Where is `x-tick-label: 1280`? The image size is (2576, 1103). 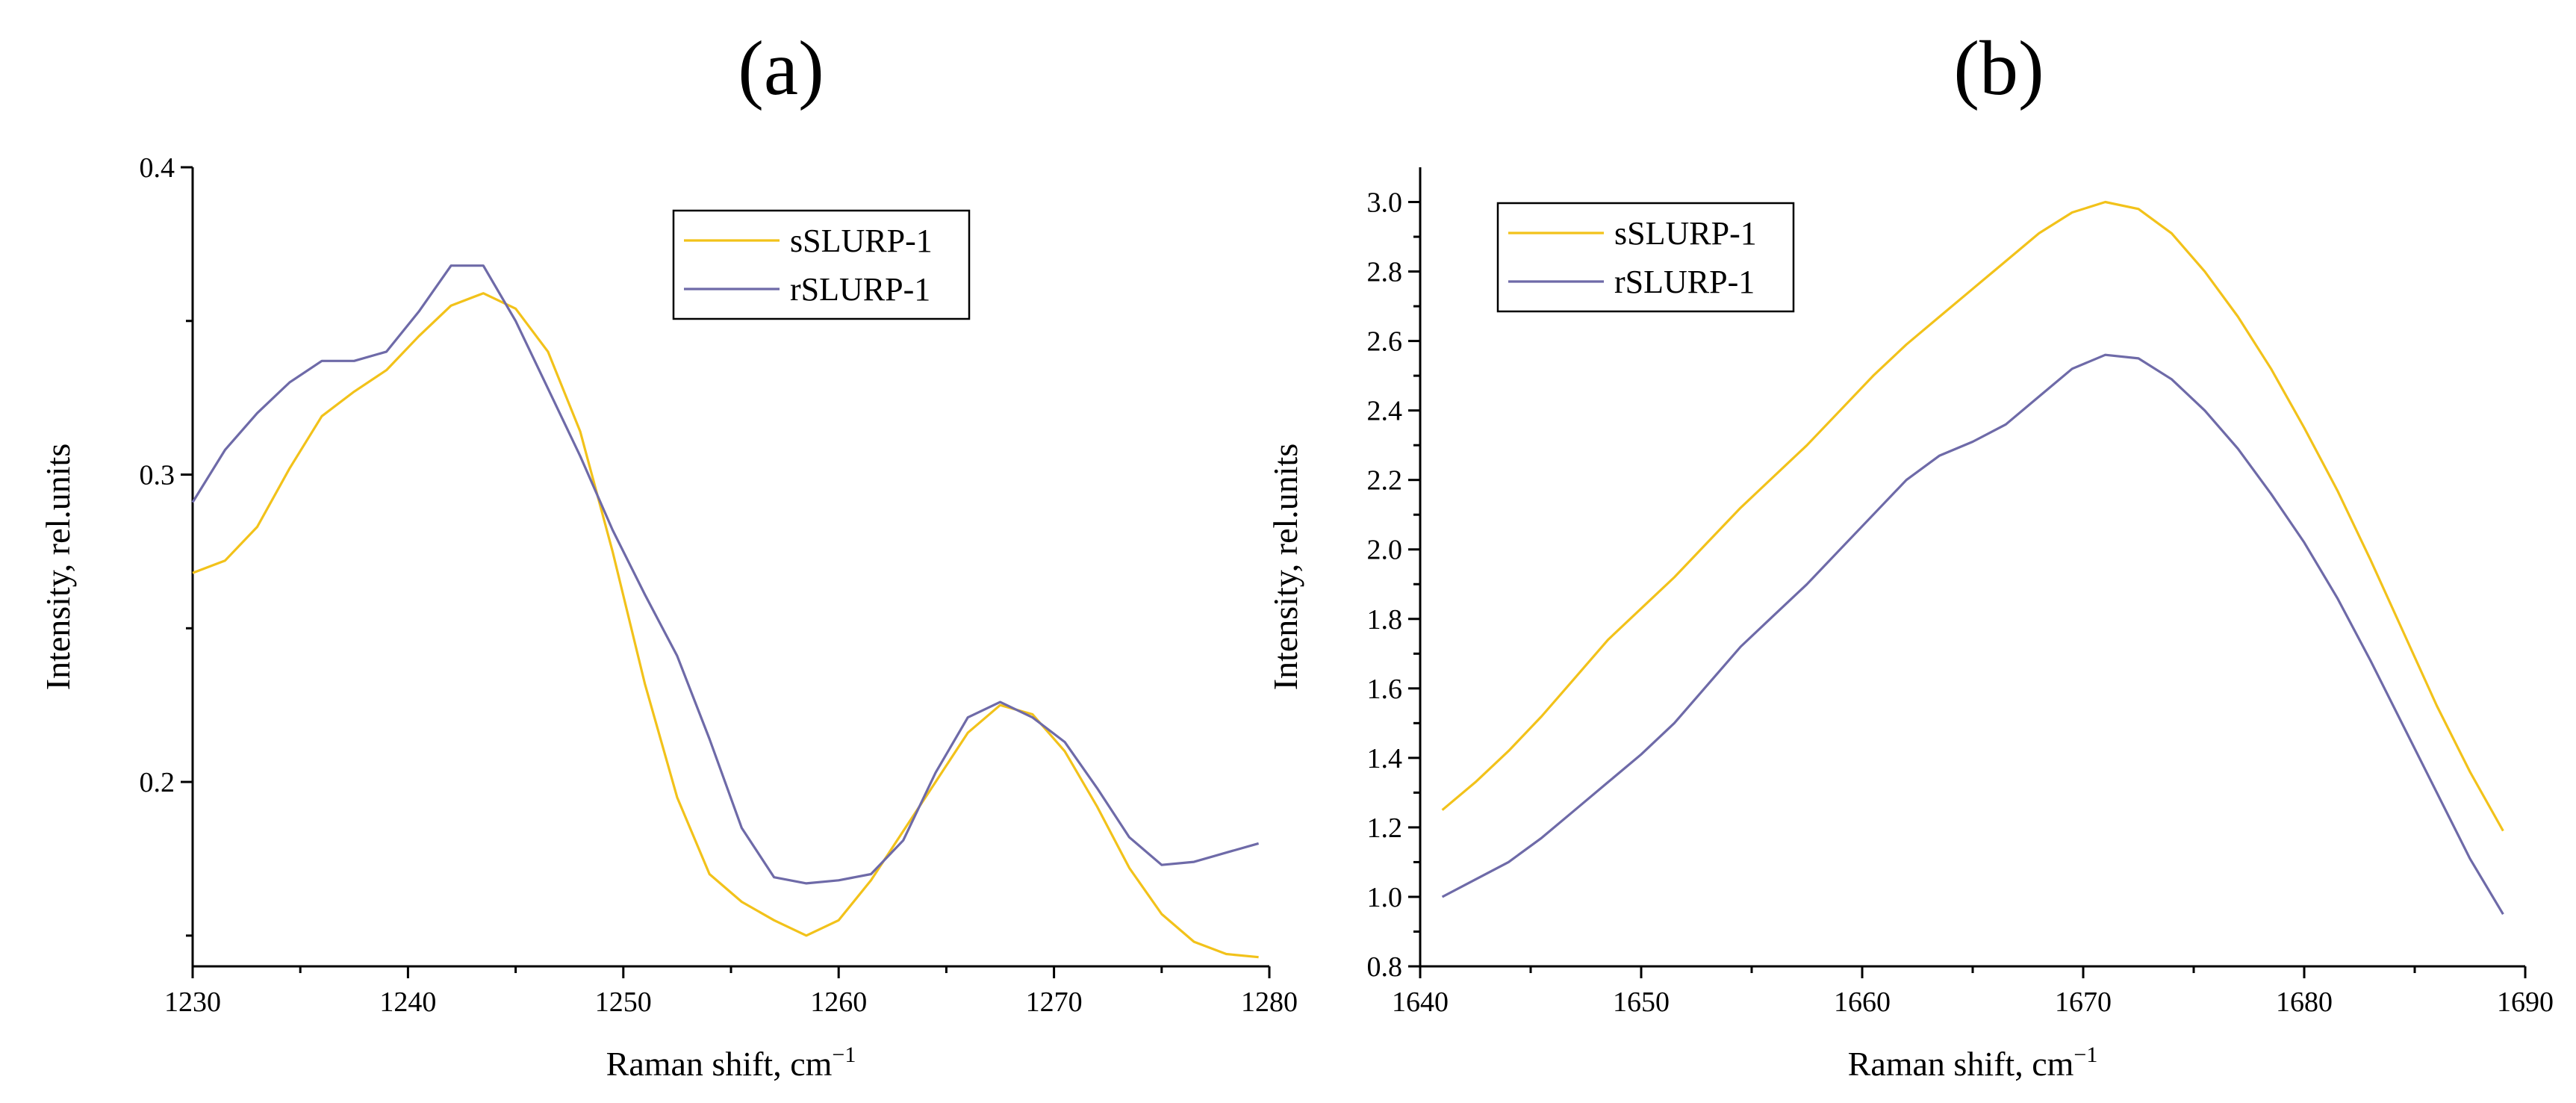 x-tick-label: 1280 is located at coordinates (1269, 1002).